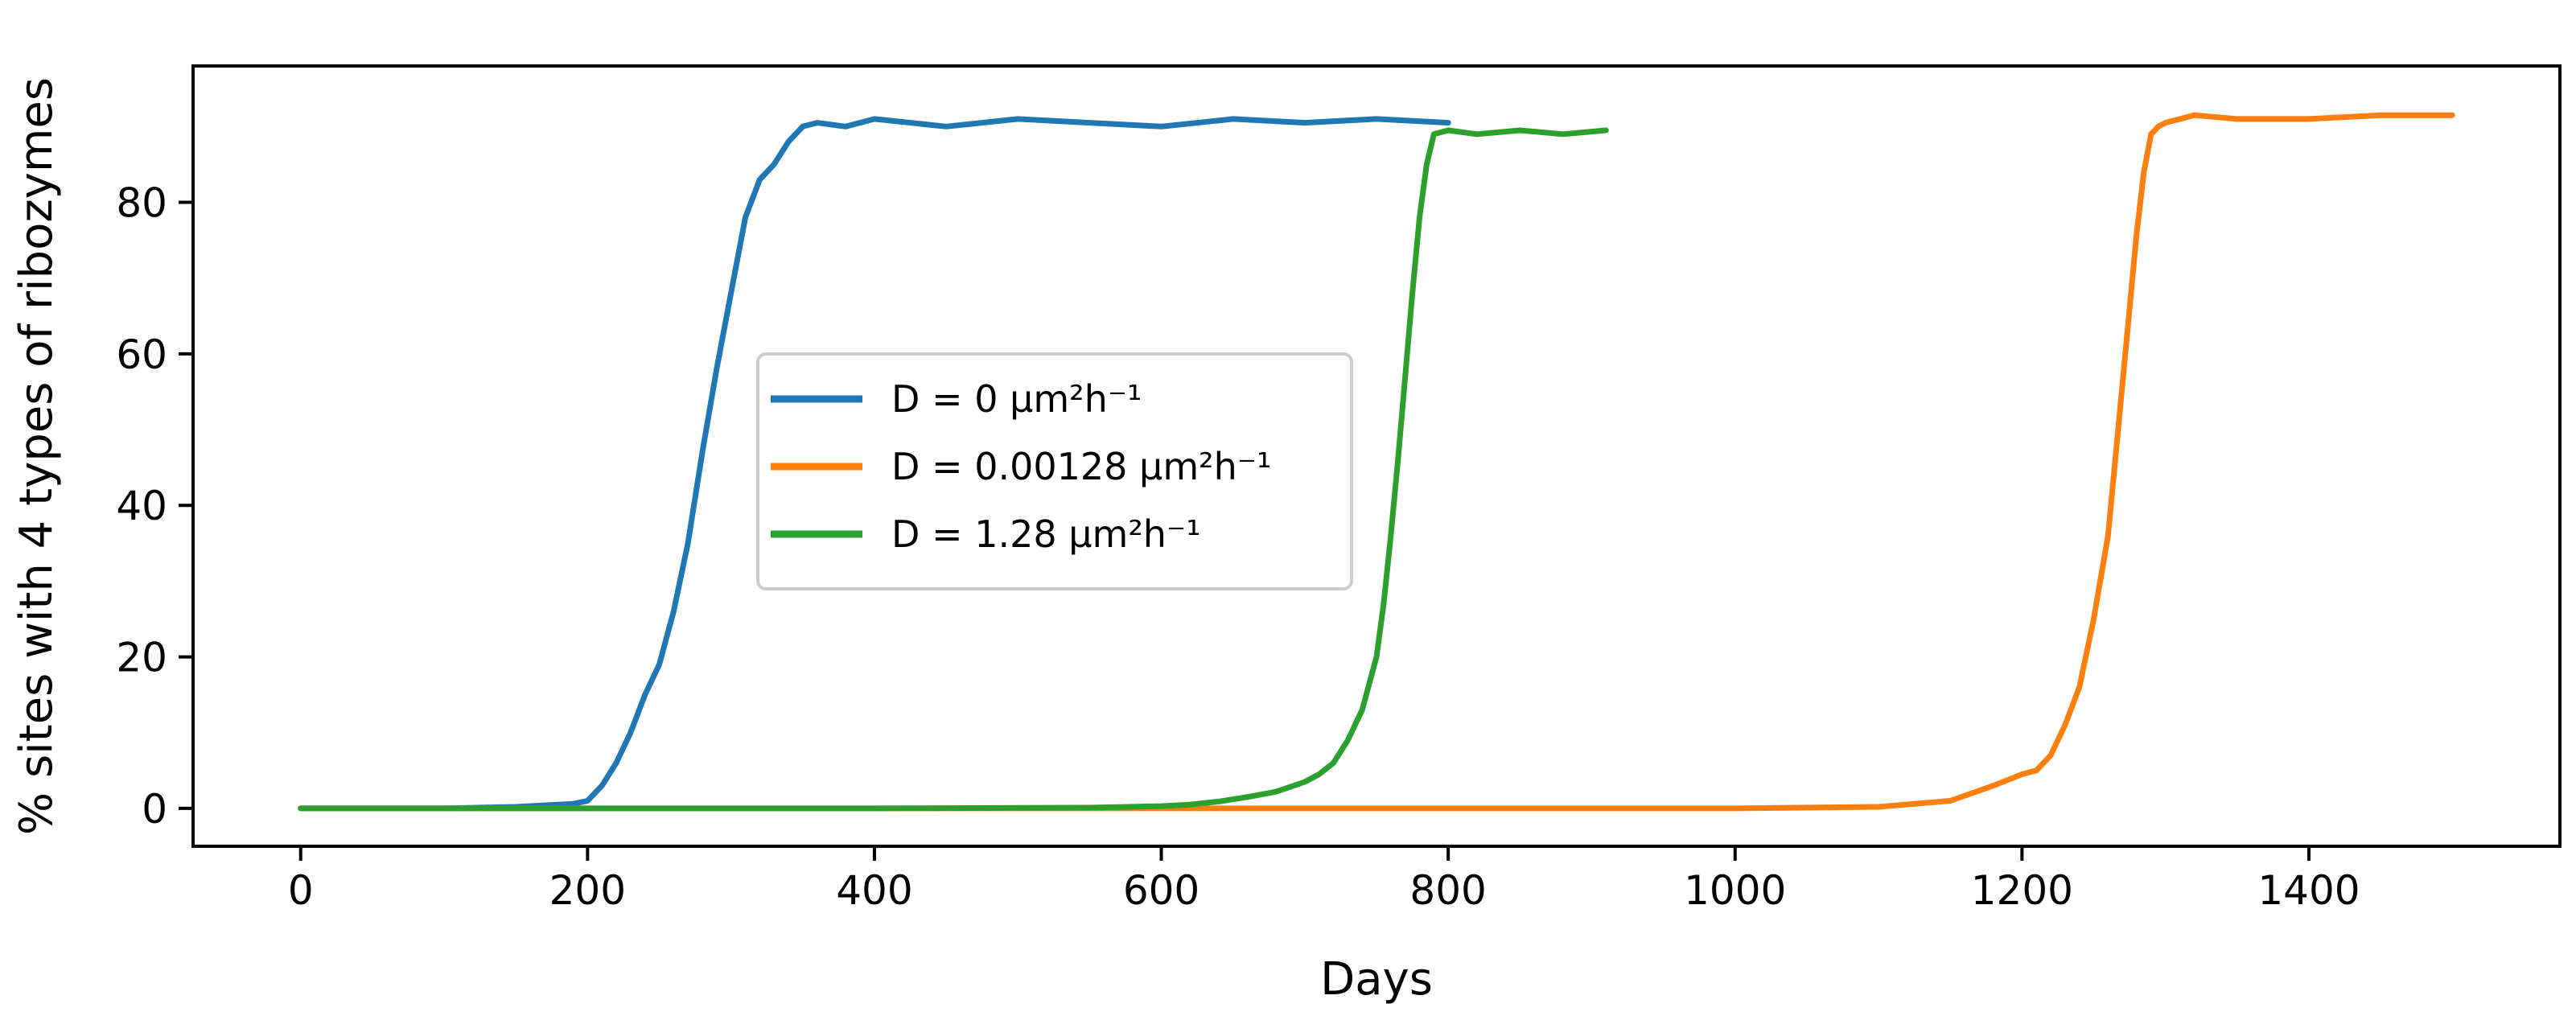 This screenshot has height=1016, width=2576. I want to click on y-axis-label: % sites with 4 types of ribozymes, so click(36, 456).